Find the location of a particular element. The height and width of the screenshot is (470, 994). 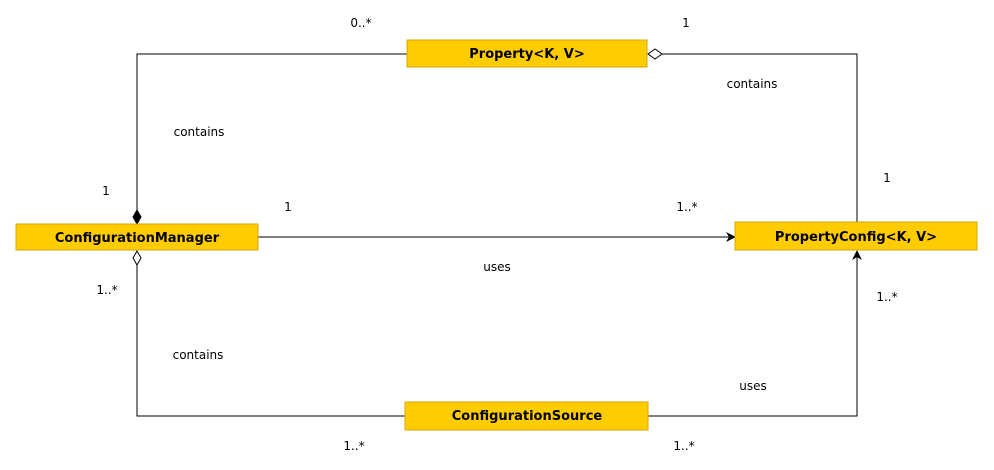

class-property-name: Property<K, V> is located at coordinates (526, 54).